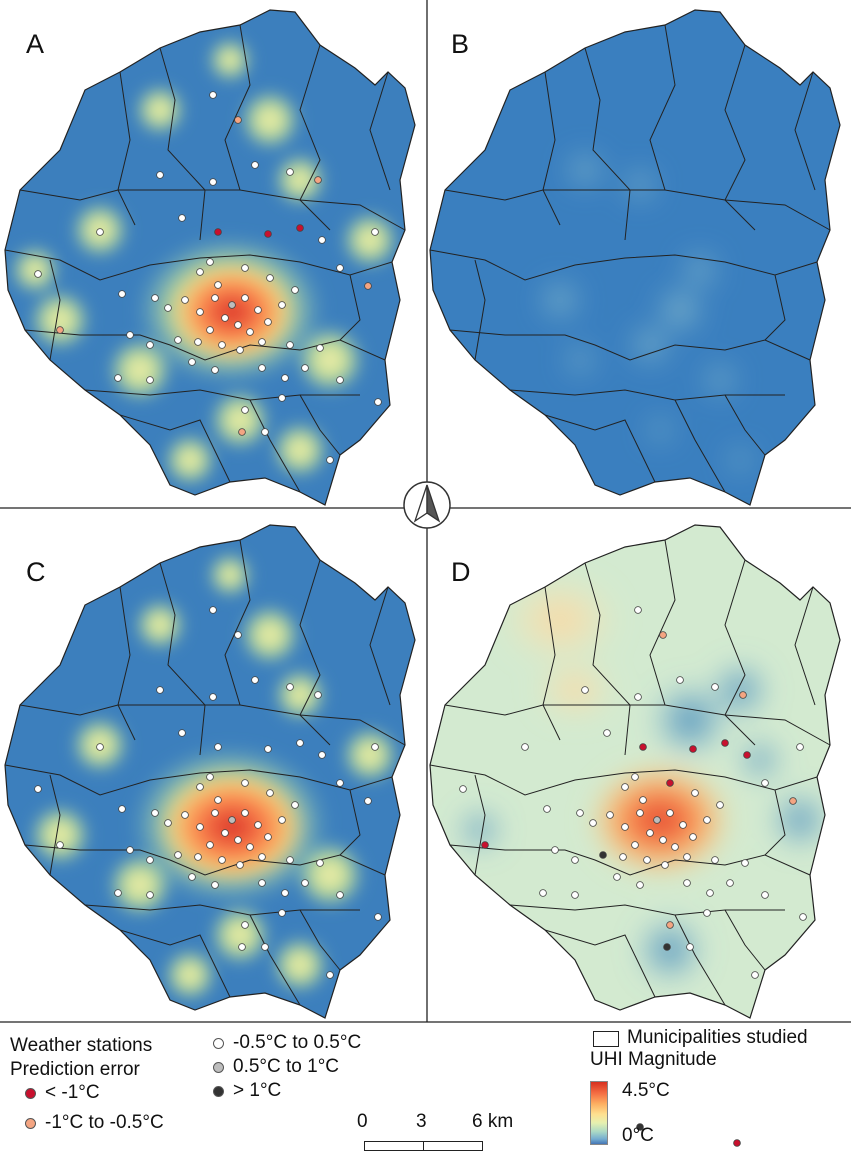 This screenshot has height=1161, width=851. I want to click on panel-d-letter: D, so click(461, 572).